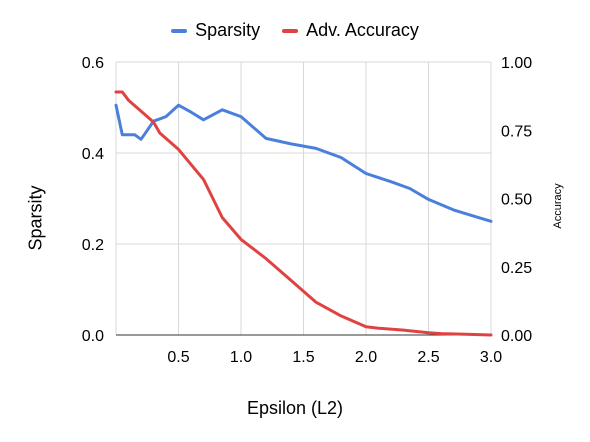  What do you see at coordinates (516, 336) in the screenshot?
I see `y-tick-label-right: 0.00` at bounding box center [516, 336].